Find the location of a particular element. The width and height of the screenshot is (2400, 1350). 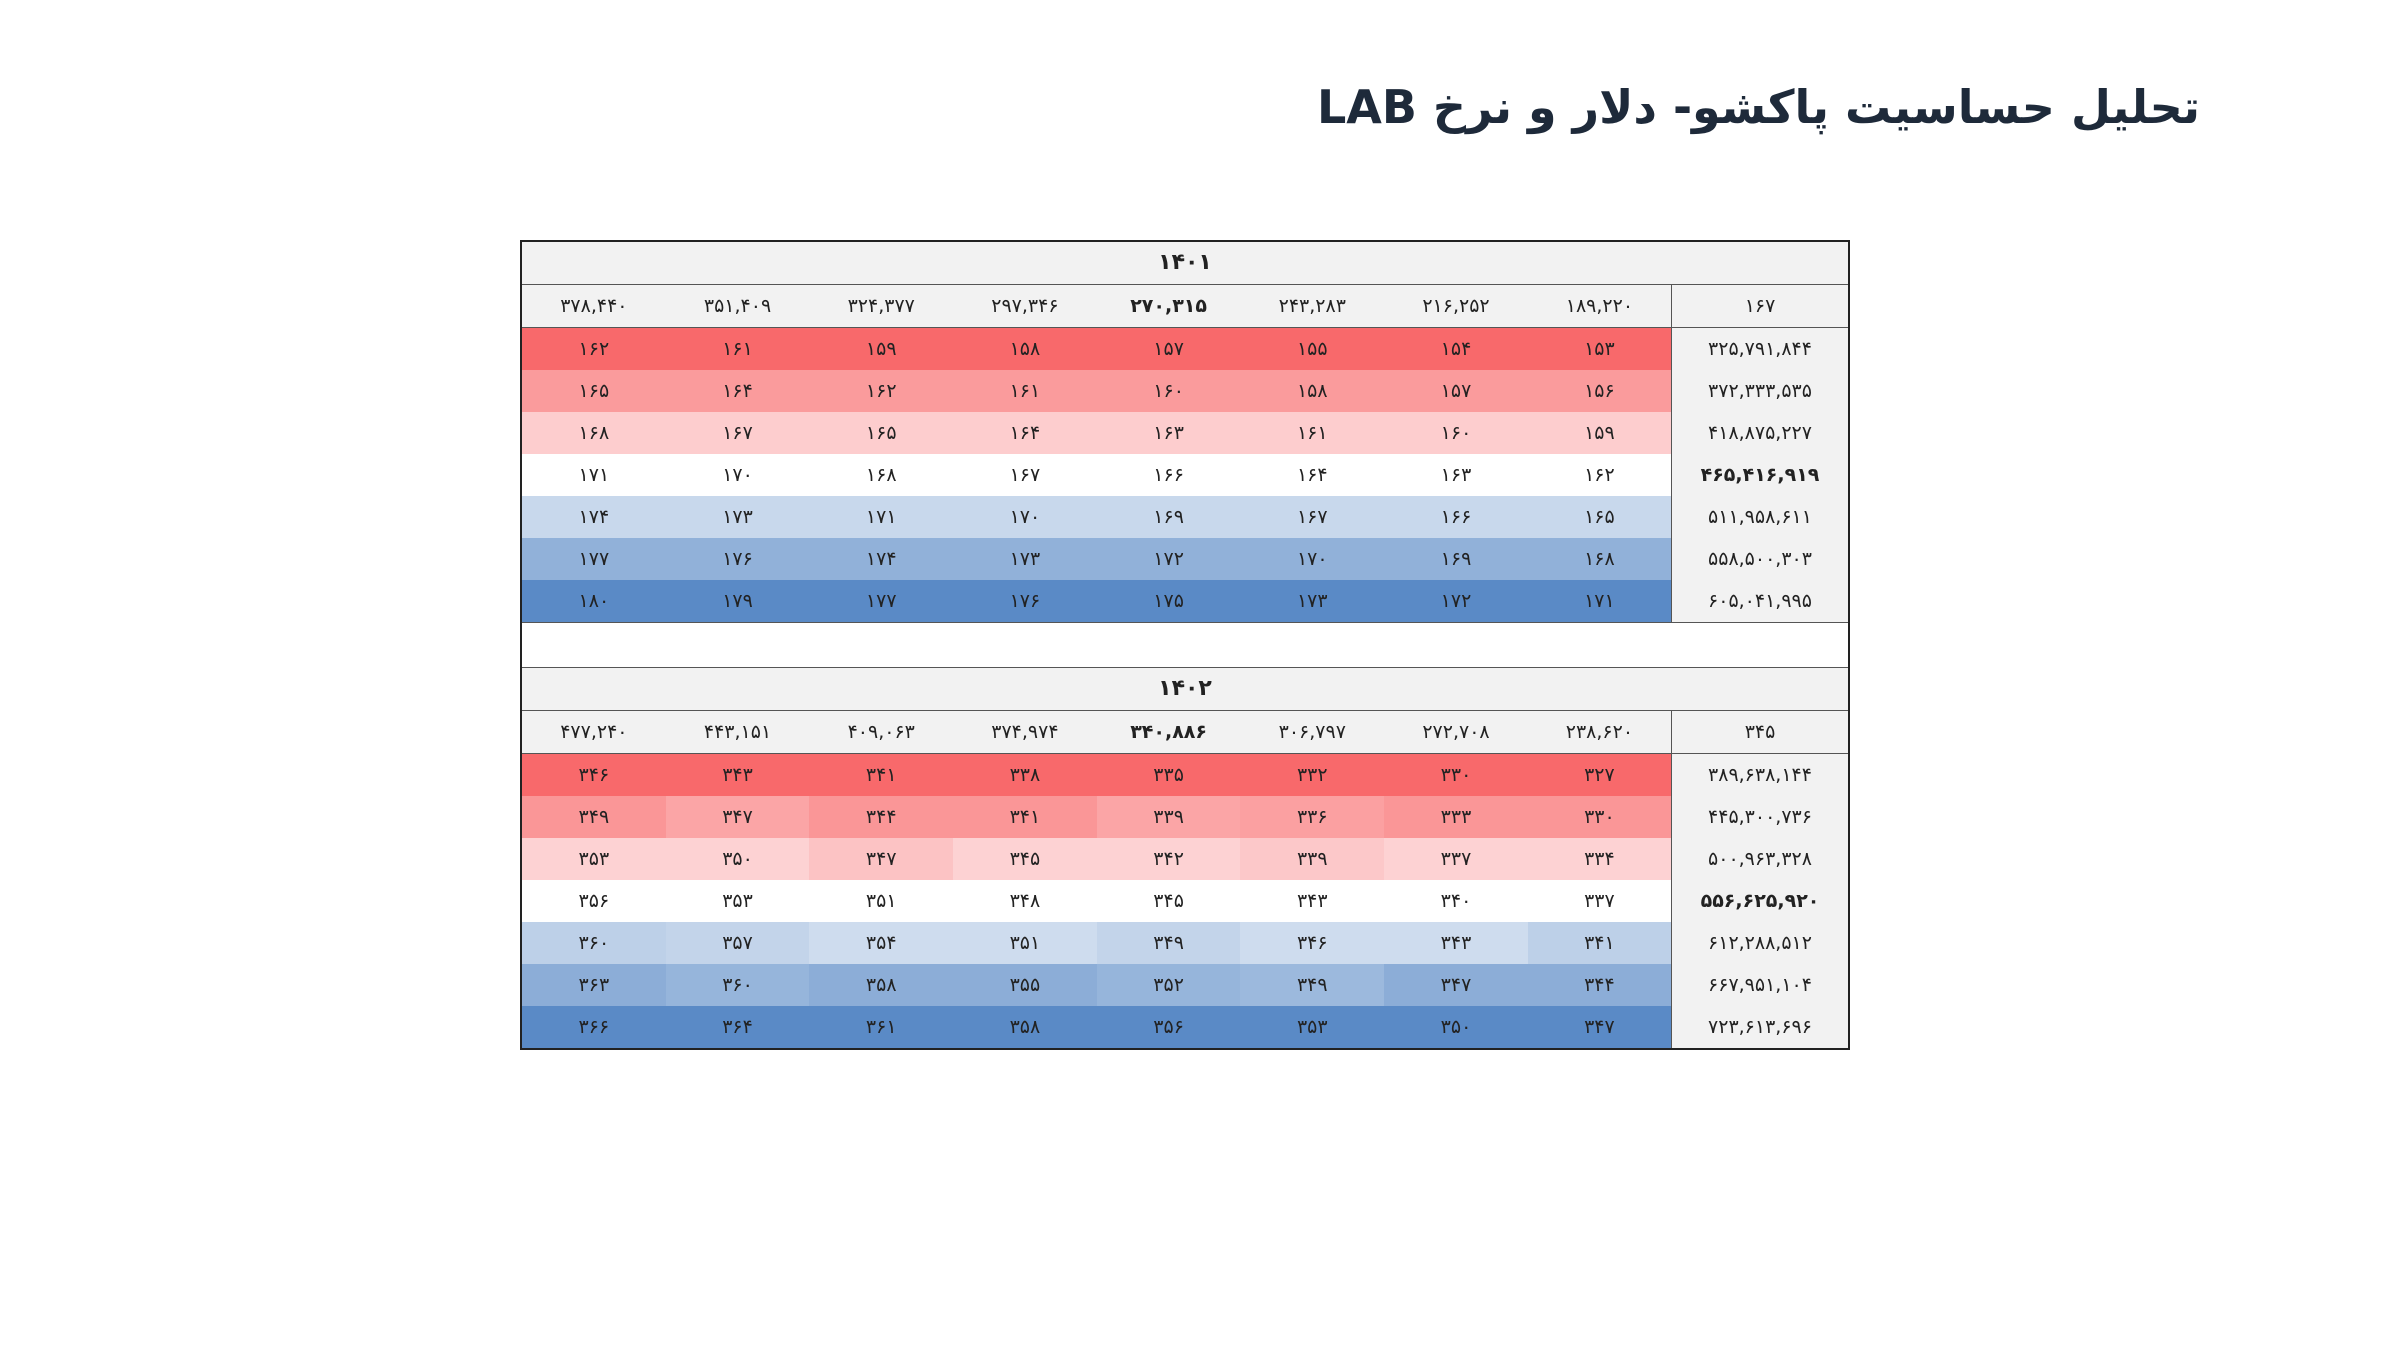

table-cell: ۱۷۳ is located at coordinates (1025, 559).